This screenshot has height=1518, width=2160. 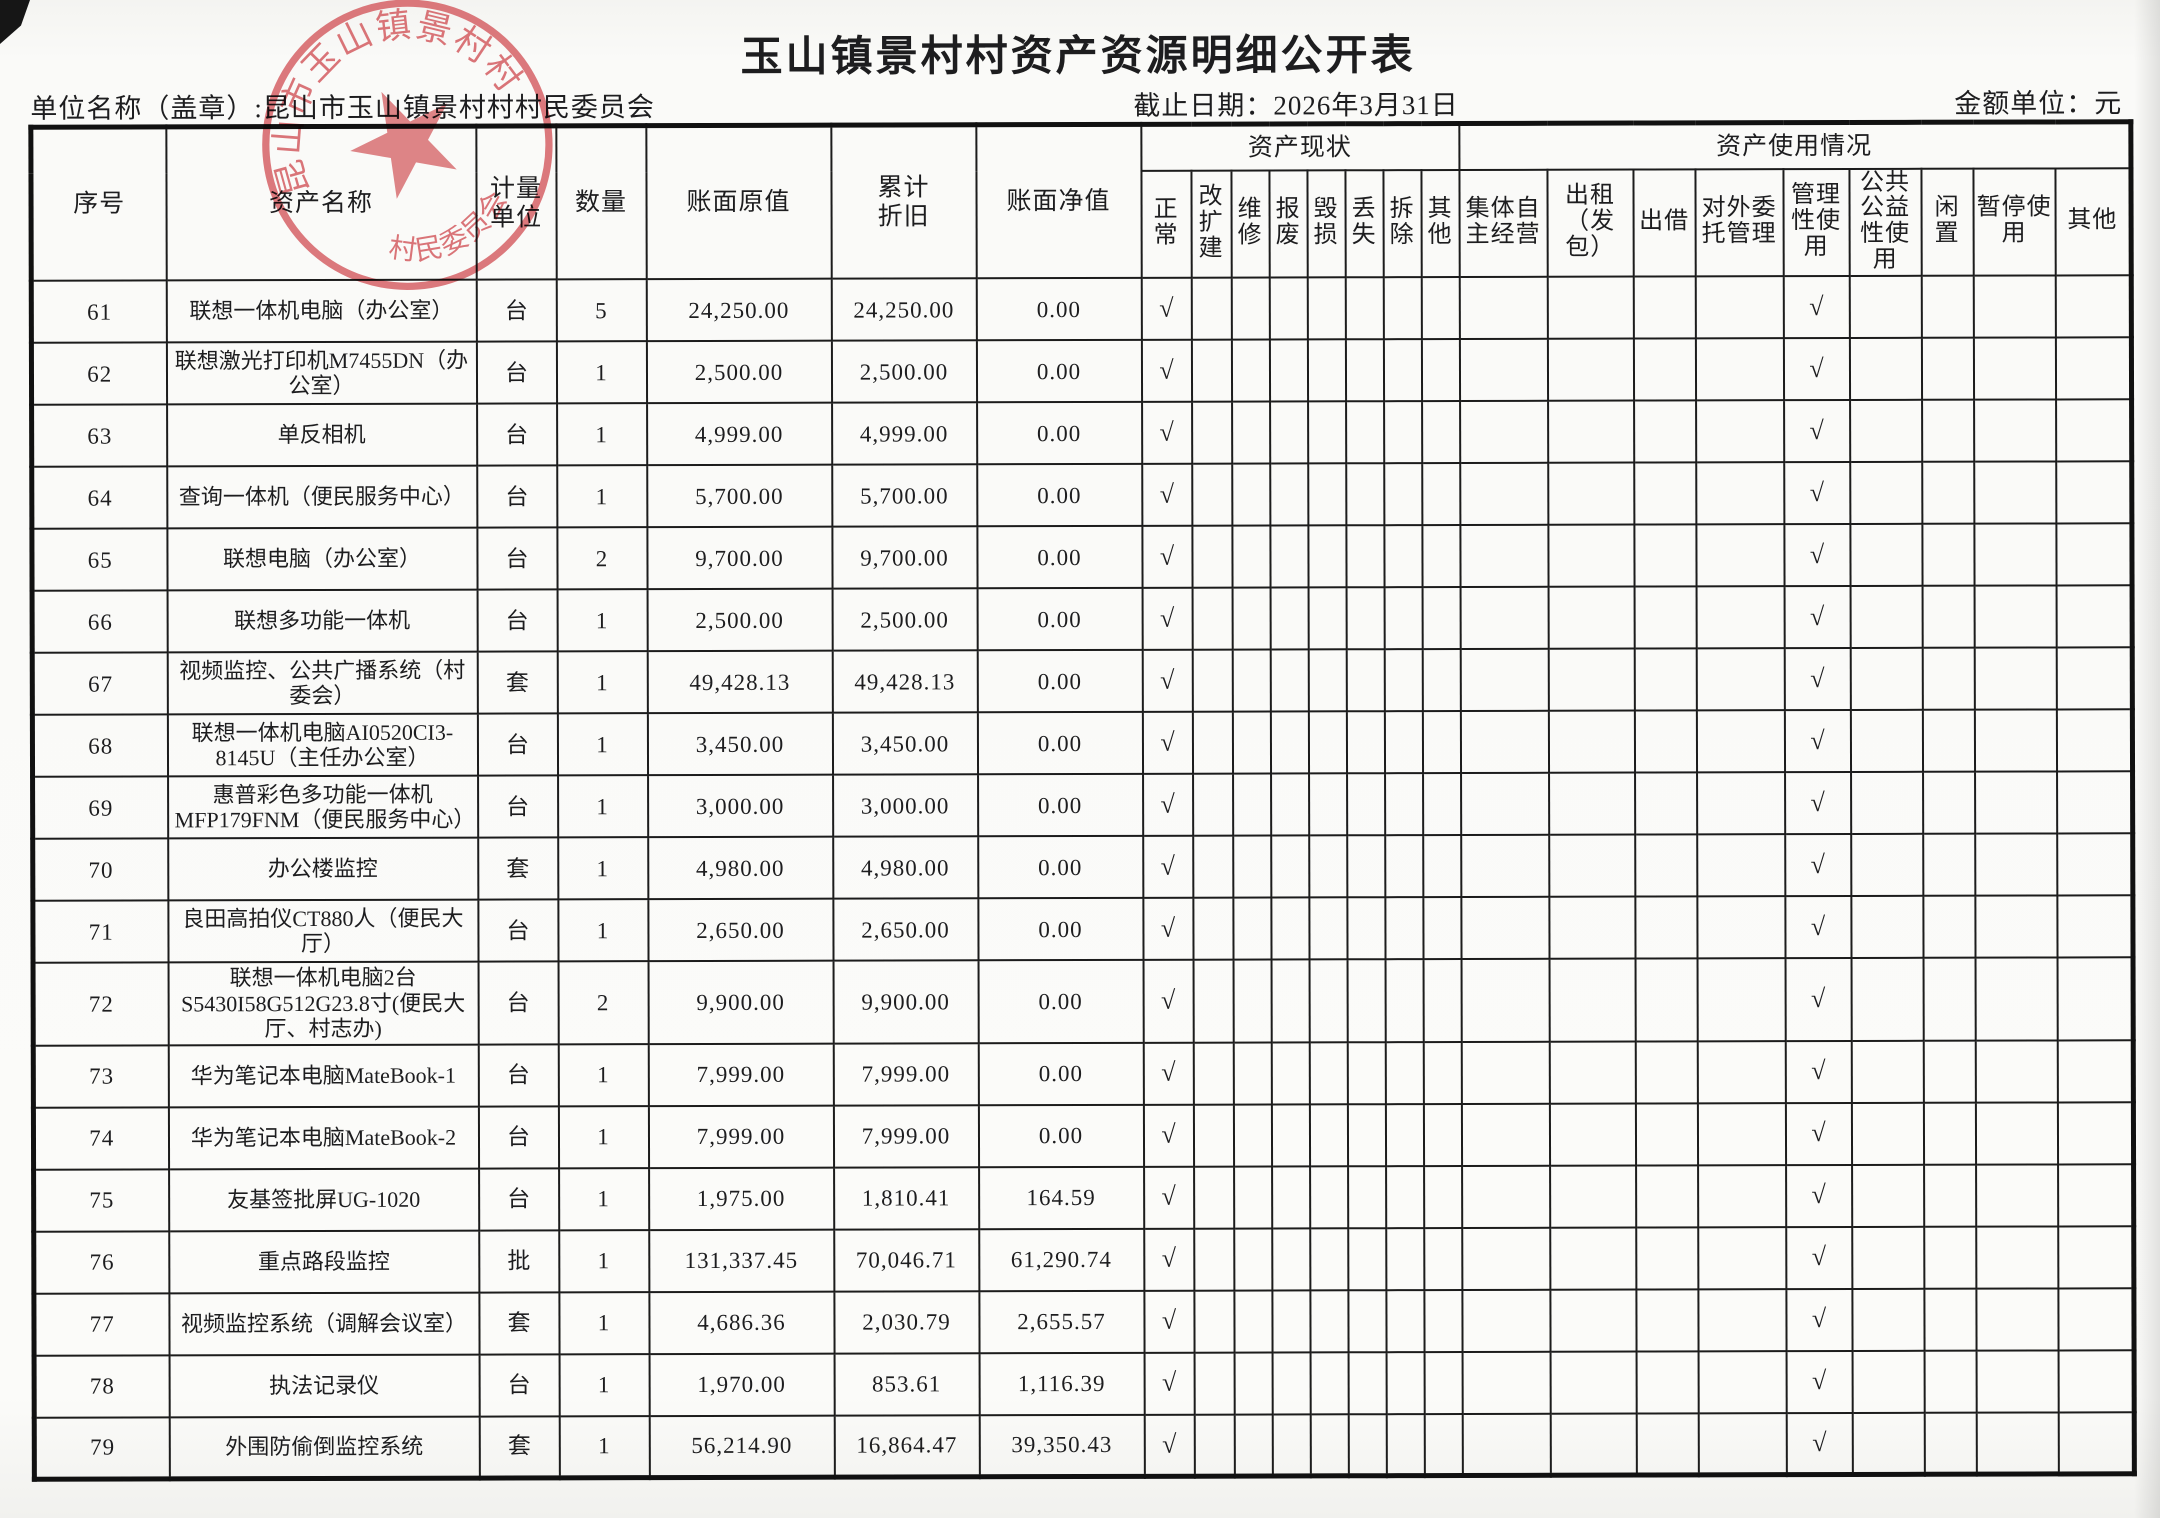 What do you see at coordinates (740, 806) in the screenshot?
I see `cell-original: 3,000.00` at bounding box center [740, 806].